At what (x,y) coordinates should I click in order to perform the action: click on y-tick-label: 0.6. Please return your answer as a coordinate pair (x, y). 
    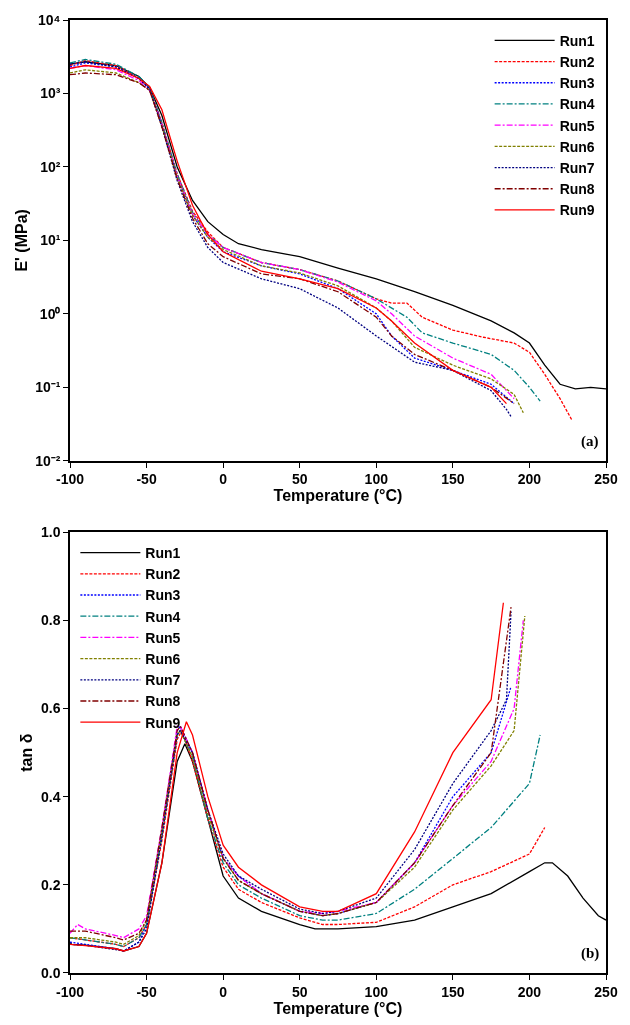
    Looking at the image, I should click on (50, 708).